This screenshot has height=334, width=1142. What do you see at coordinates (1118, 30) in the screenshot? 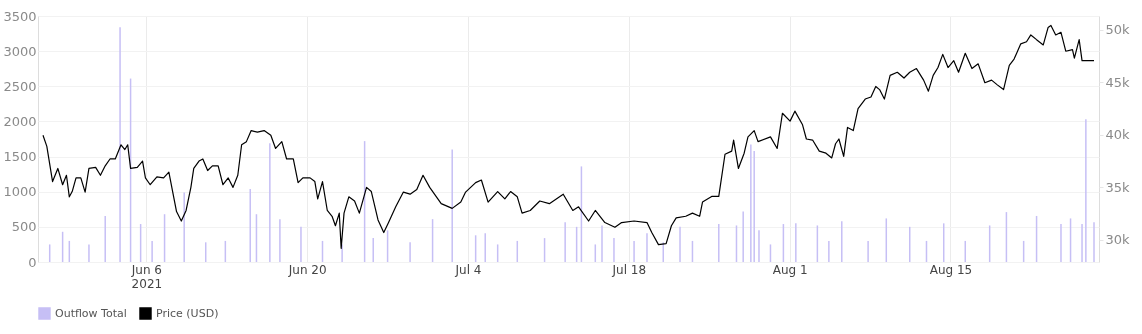
I see `y2-tick-label: 50k` at bounding box center [1118, 30].